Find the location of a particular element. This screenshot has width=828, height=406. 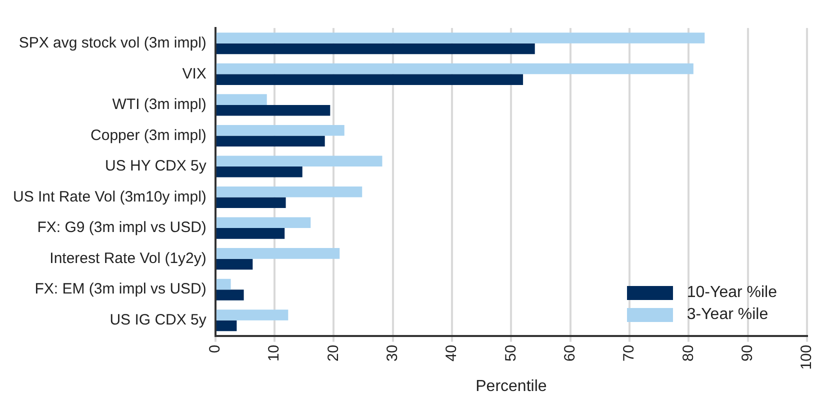

legend-label: 10-Year %ile is located at coordinates (731, 293).